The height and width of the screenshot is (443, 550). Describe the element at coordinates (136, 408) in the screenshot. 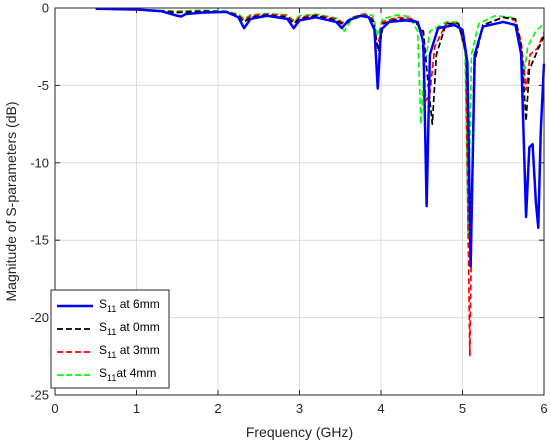

I see `x-tick-label: 1` at that location.